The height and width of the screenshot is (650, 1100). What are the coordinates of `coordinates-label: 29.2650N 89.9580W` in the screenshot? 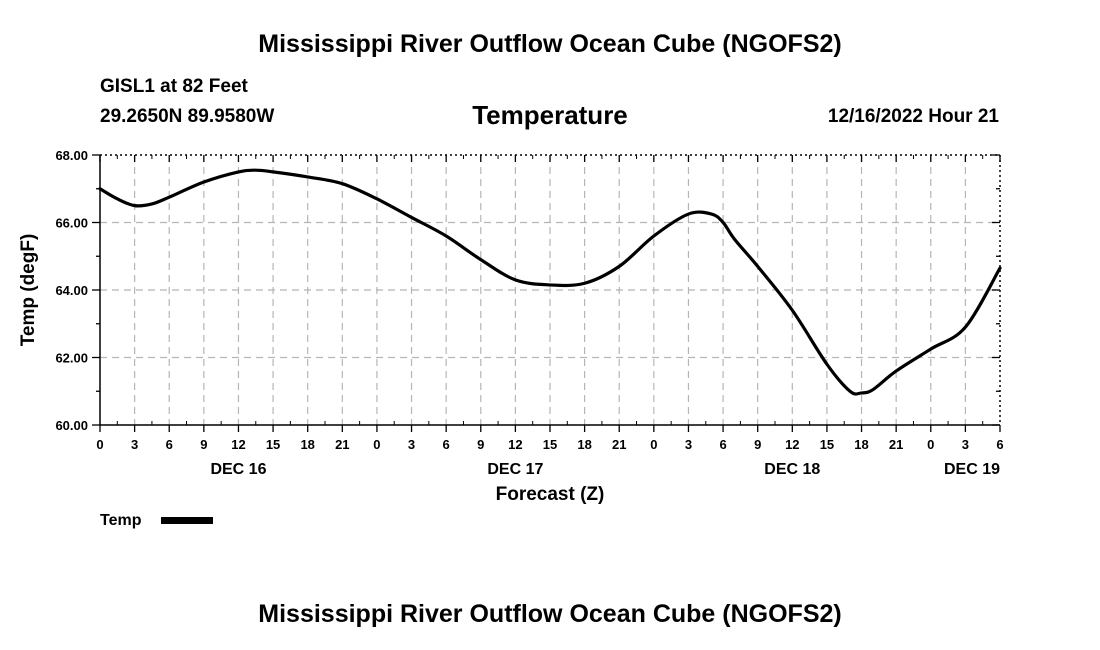 It's located at (187, 116).